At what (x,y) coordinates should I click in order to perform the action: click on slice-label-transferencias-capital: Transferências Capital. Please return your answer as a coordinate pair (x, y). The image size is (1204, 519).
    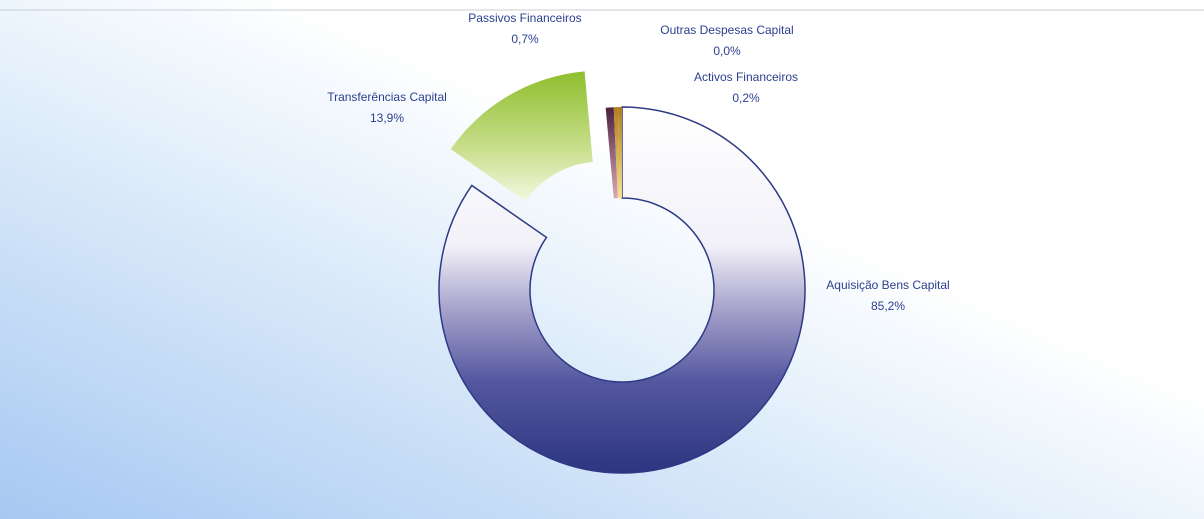
    Looking at the image, I should click on (387, 97).